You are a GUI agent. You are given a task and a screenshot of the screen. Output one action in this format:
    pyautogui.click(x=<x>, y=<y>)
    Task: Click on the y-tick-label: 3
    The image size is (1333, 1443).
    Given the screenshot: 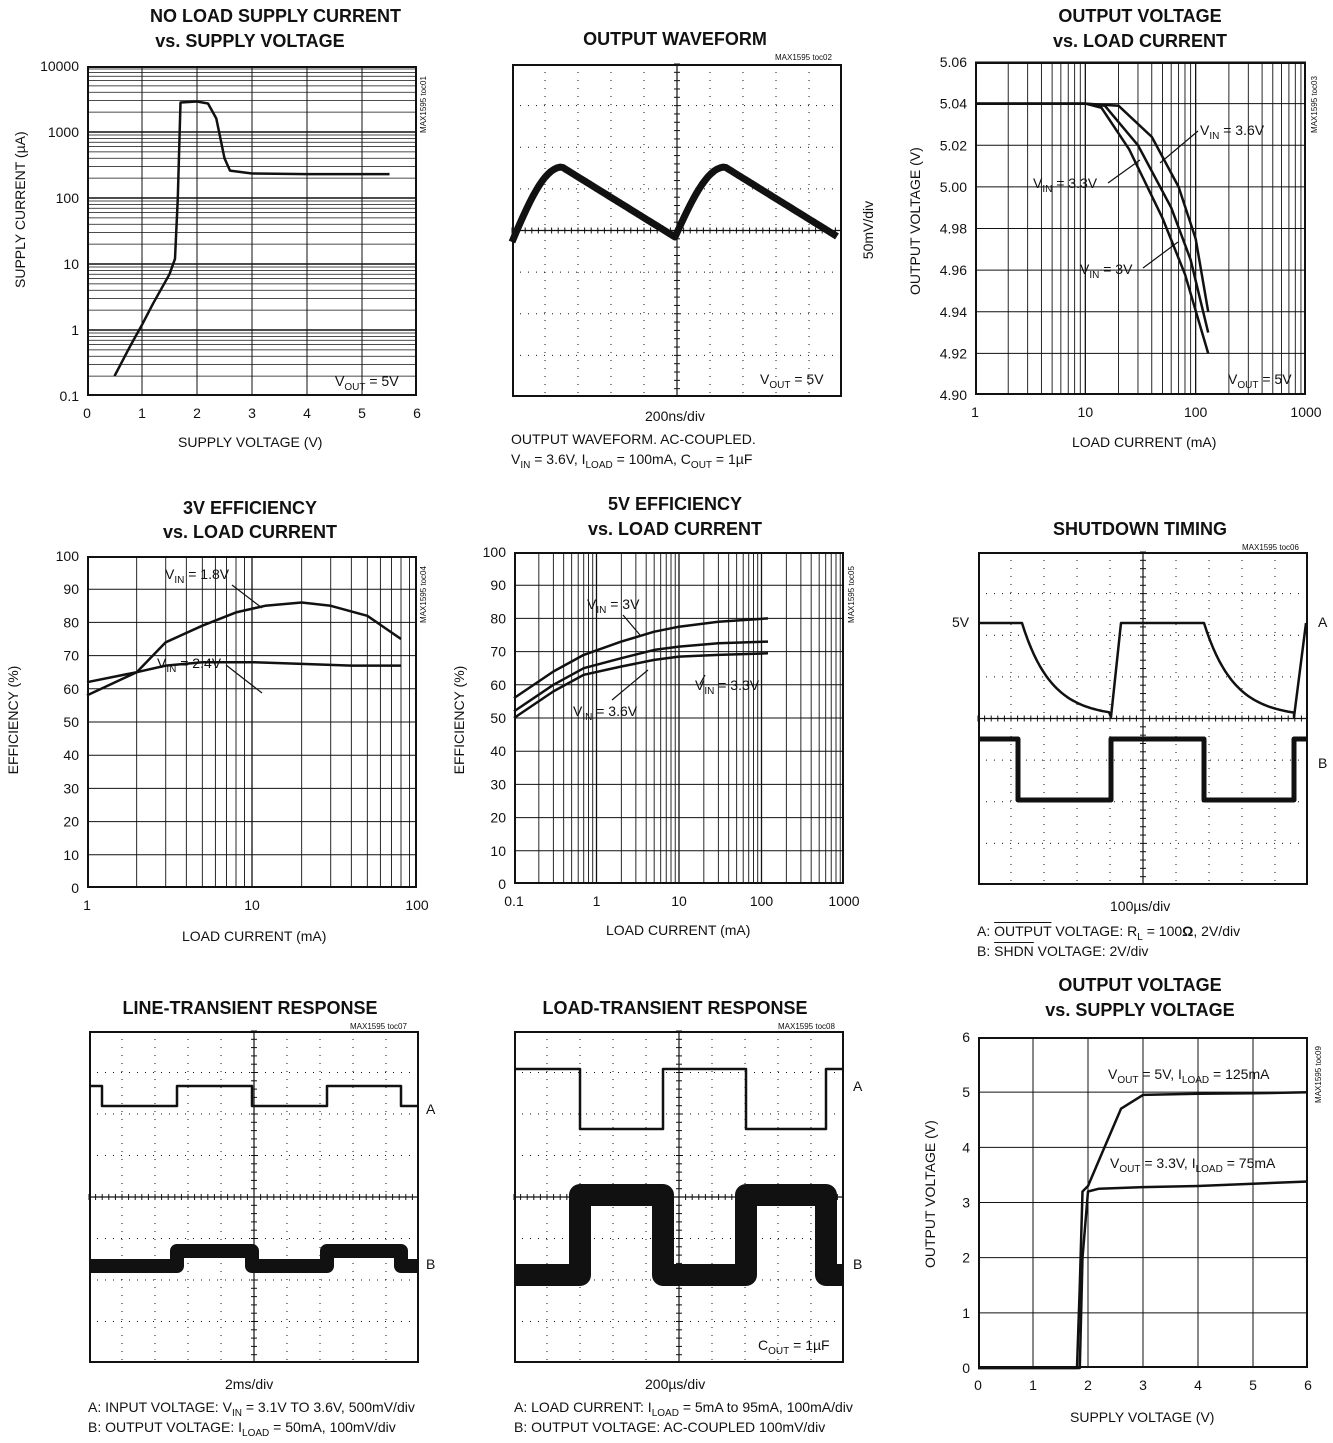 What is the action you would take?
    pyautogui.click(x=966, y=1203)
    